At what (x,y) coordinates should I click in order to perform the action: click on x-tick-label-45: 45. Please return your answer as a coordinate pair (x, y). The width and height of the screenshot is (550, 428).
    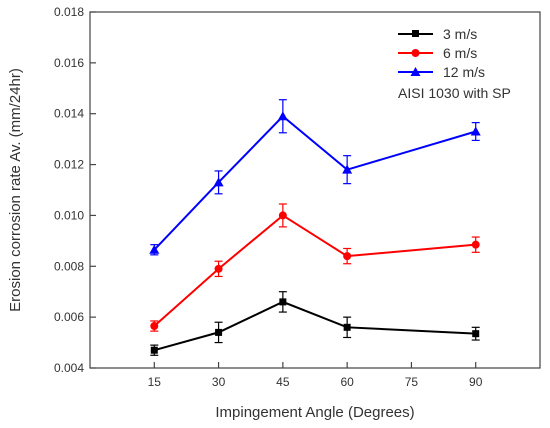
    Looking at the image, I should click on (283, 382).